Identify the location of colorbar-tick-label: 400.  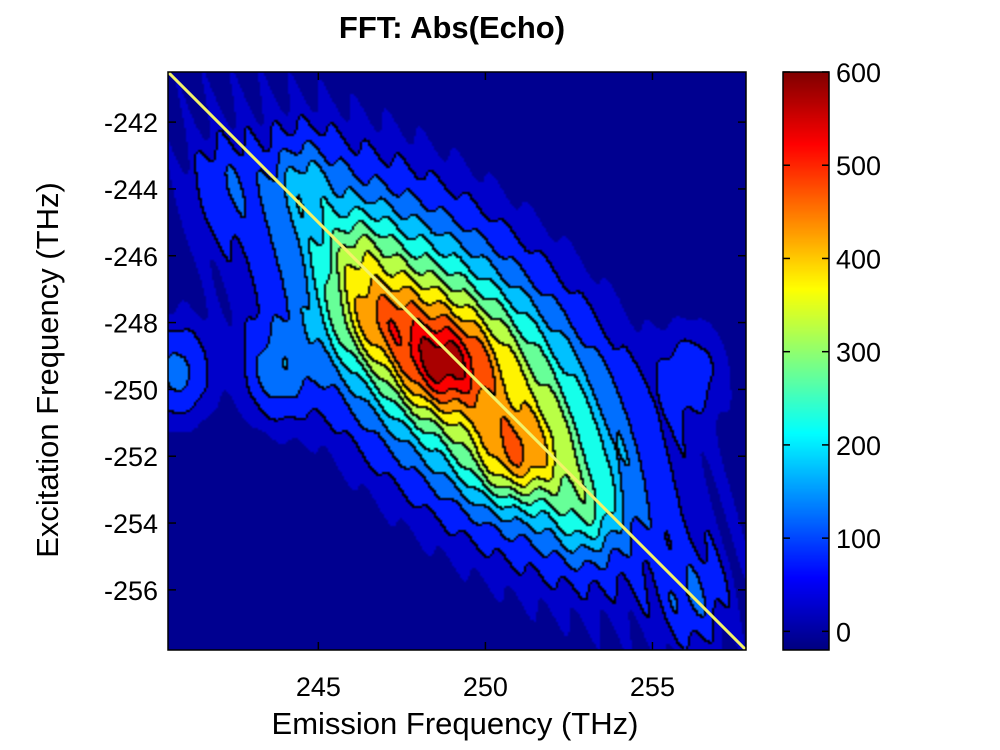
(858, 259).